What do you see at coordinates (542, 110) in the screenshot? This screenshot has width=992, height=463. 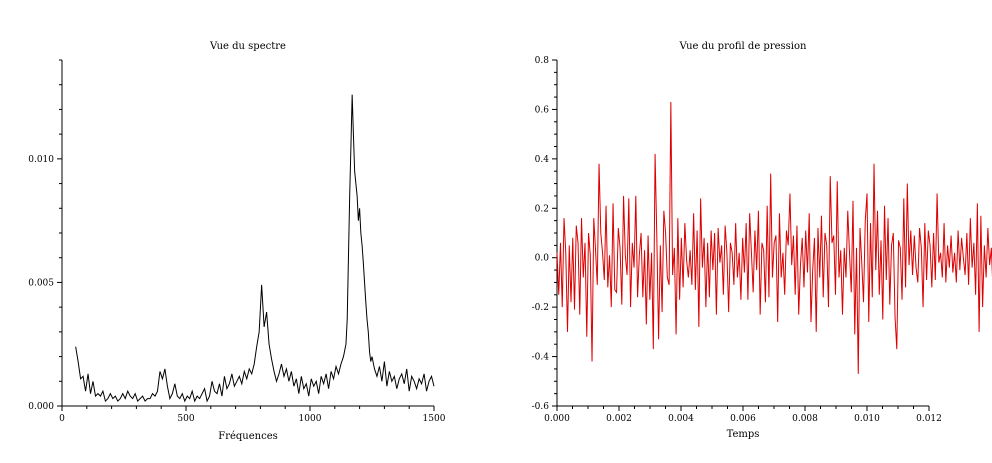 I see `pressure-y-tick-label: 0.6` at bounding box center [542, 110].